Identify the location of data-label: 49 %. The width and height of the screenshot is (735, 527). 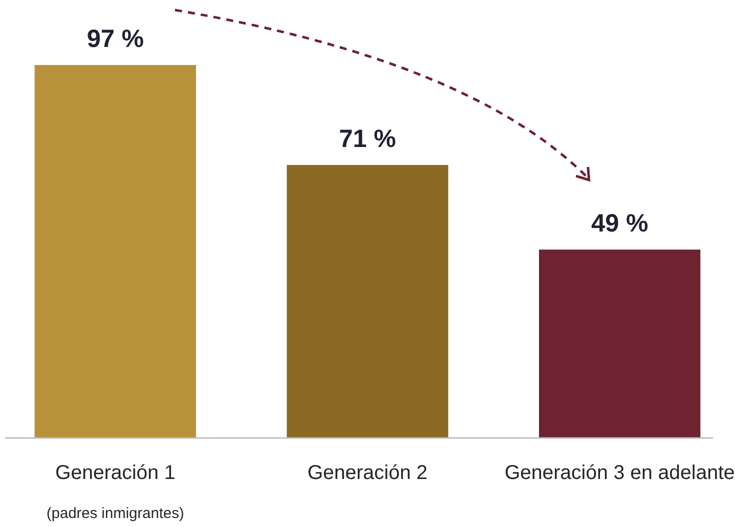
(619, 224).